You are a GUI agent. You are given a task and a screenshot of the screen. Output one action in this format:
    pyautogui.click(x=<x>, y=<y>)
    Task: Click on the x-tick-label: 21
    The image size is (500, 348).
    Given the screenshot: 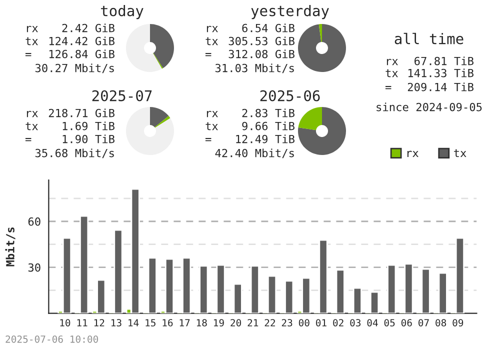 What is the action you would take?
    pyautogui.click(x=253, y=322)
    